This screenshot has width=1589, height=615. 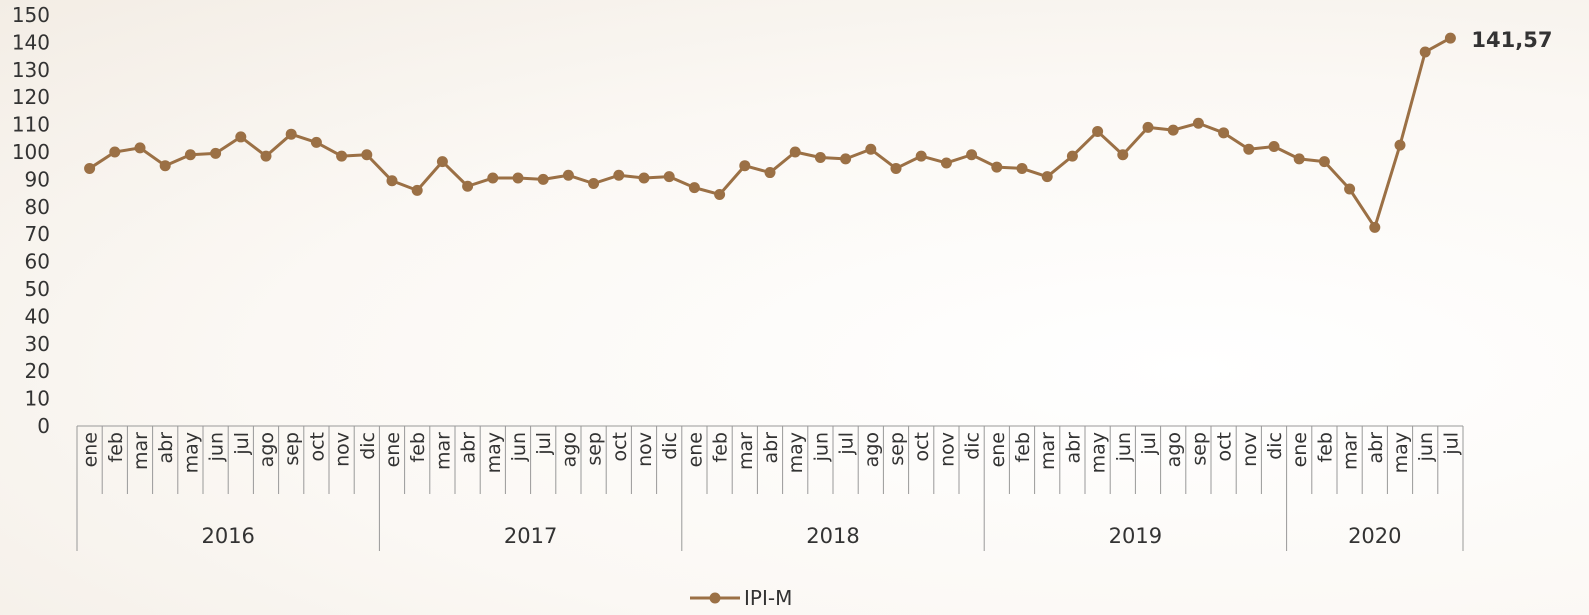 I want to click on y-tick-label: 50, so click(x=37, y=289).